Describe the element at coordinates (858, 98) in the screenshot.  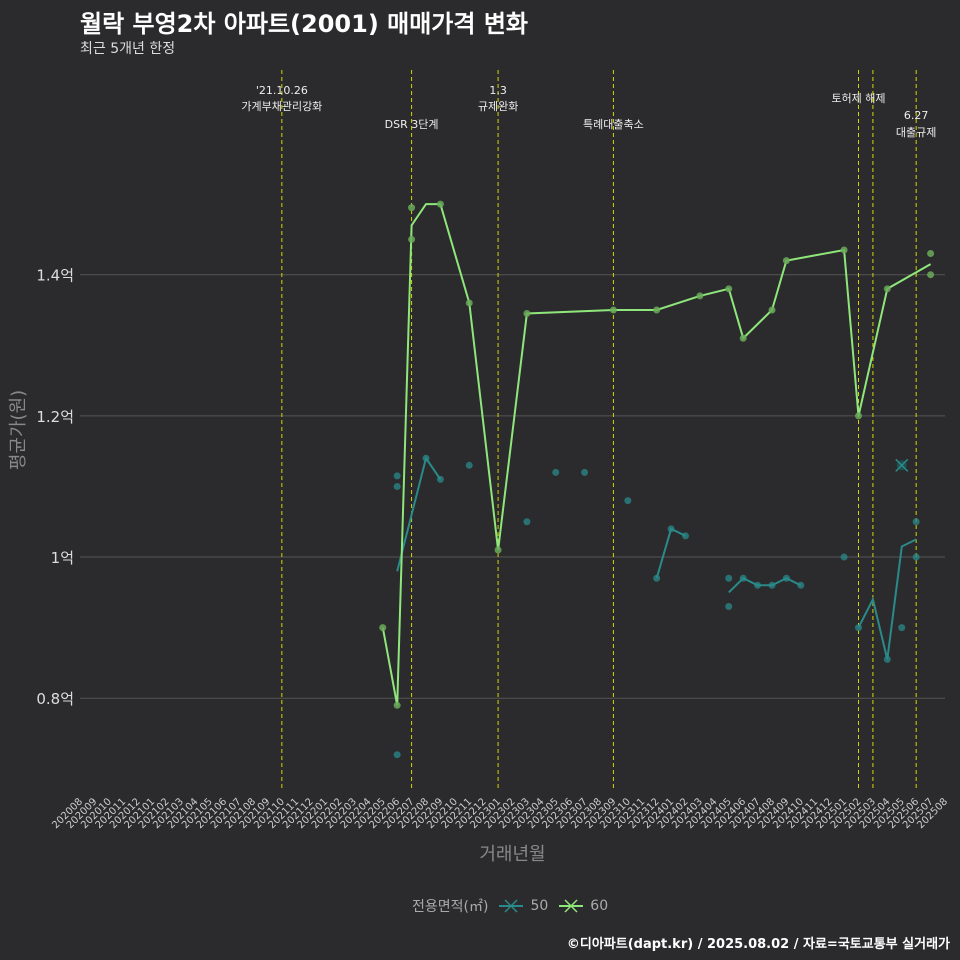
I see `policy-annotation: 토허제 해제` at that location.